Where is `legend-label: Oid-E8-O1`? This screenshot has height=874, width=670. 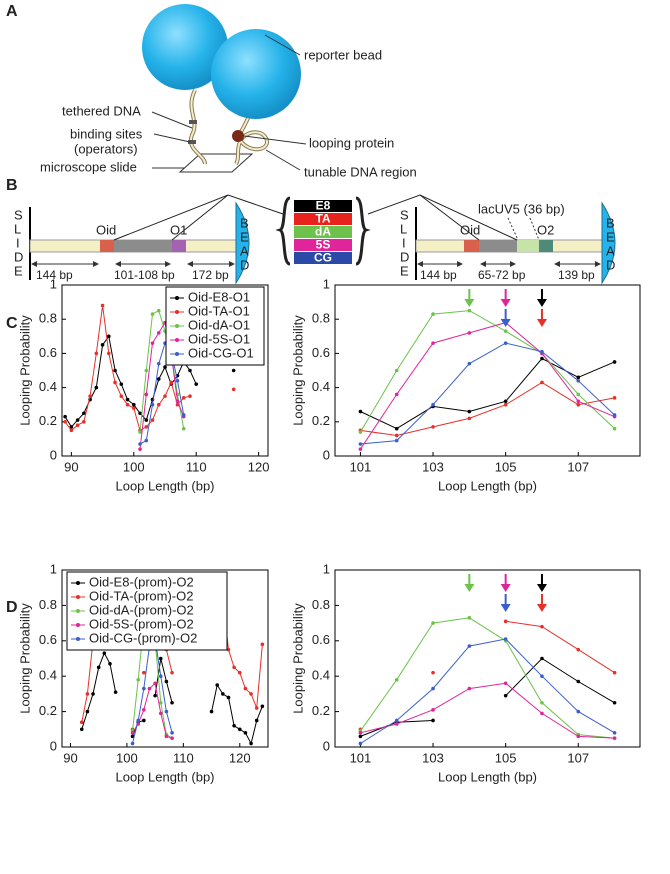
legend-label: Oid-E8-O1 is located at coordinates (219, 296).